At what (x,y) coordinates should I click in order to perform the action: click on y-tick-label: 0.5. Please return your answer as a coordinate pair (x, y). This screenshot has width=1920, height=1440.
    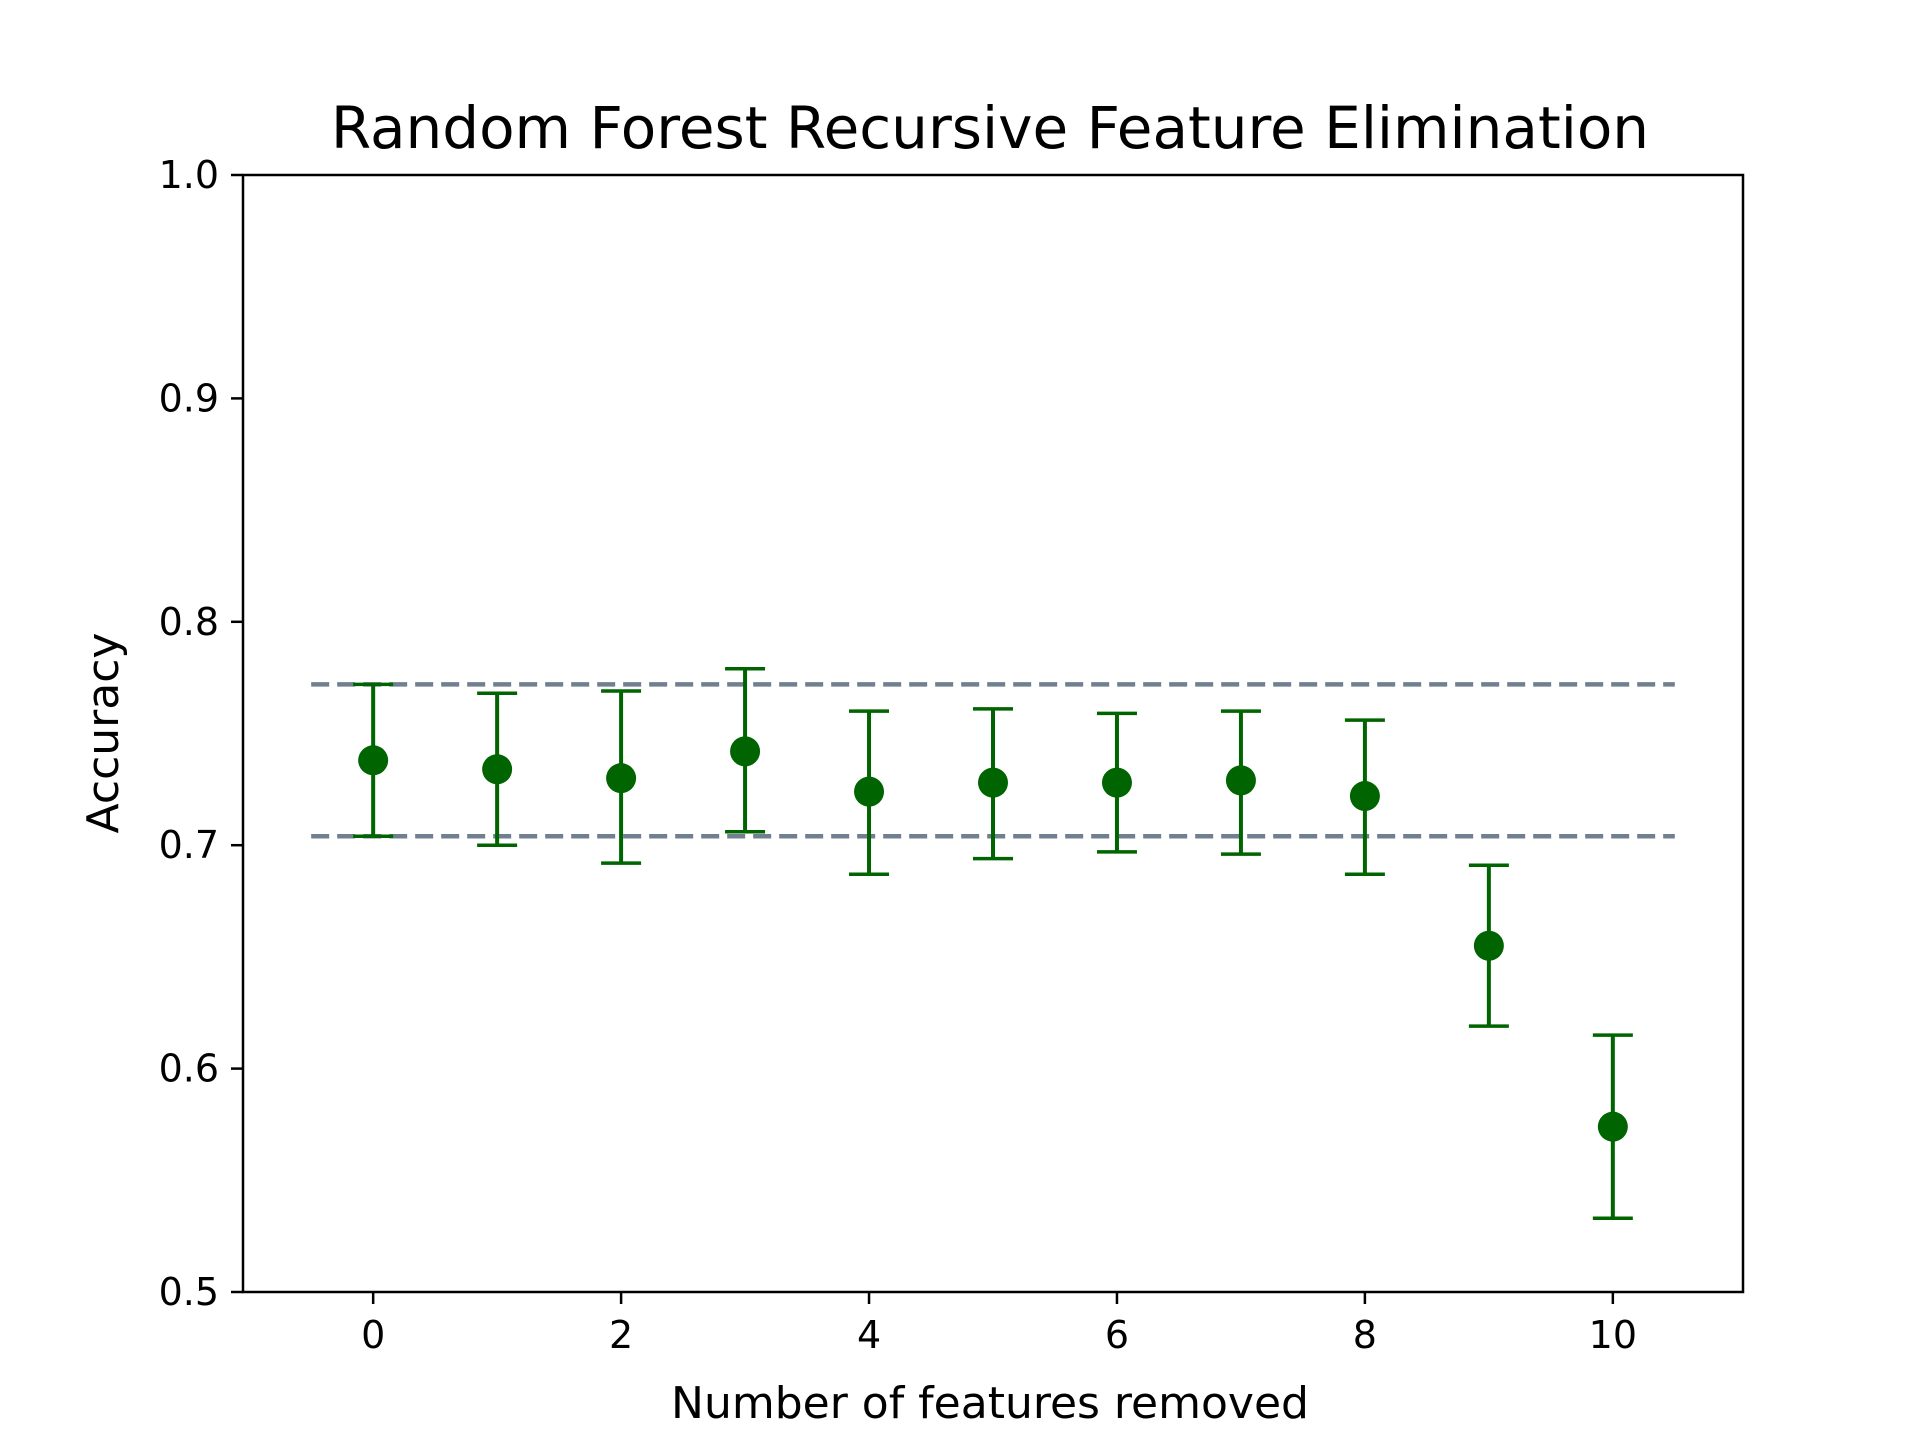
    Looking at the image, I should click on (189, 1292).